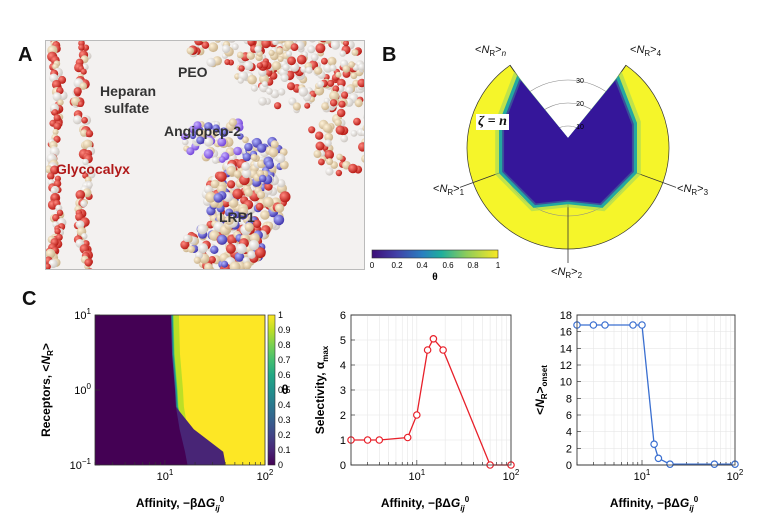  What do you see at coordinates (569, 433) in the screenshot?
I see `onset-ytick-label: 4` at bounding box center [569, 433].